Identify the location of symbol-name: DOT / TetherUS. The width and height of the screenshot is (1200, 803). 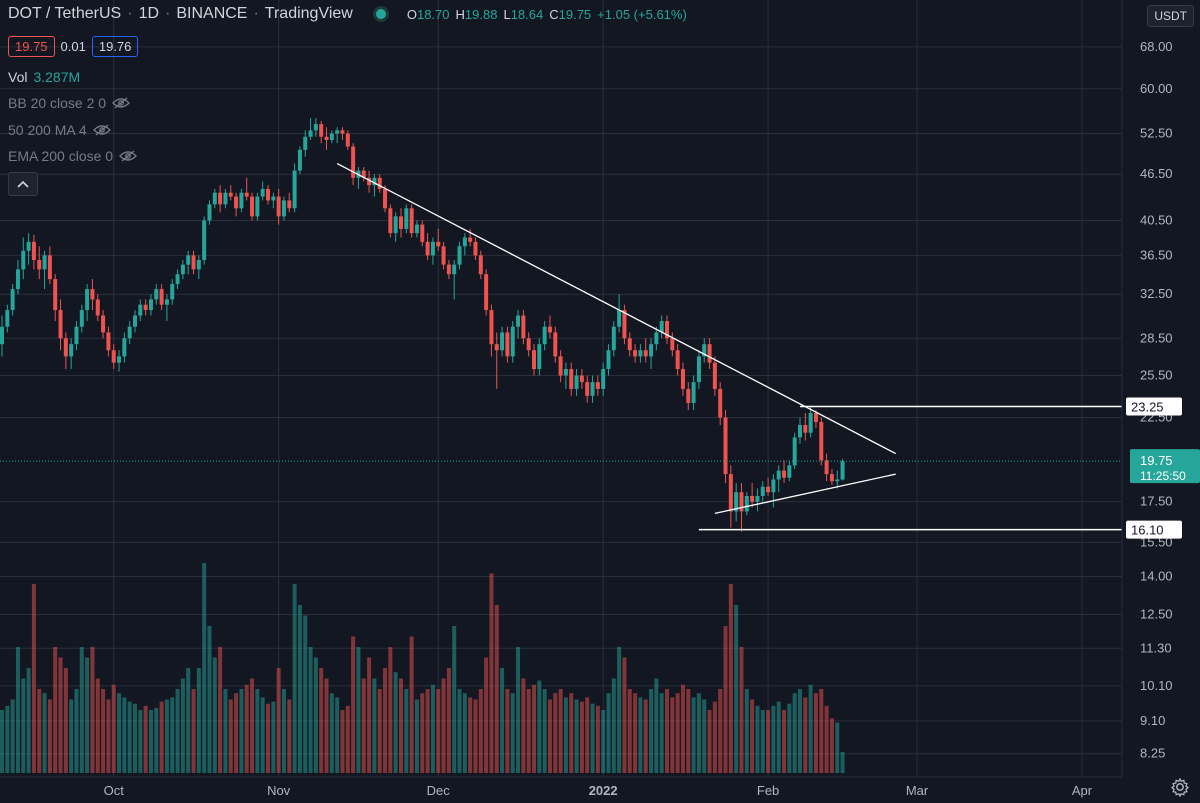
(65, 13).